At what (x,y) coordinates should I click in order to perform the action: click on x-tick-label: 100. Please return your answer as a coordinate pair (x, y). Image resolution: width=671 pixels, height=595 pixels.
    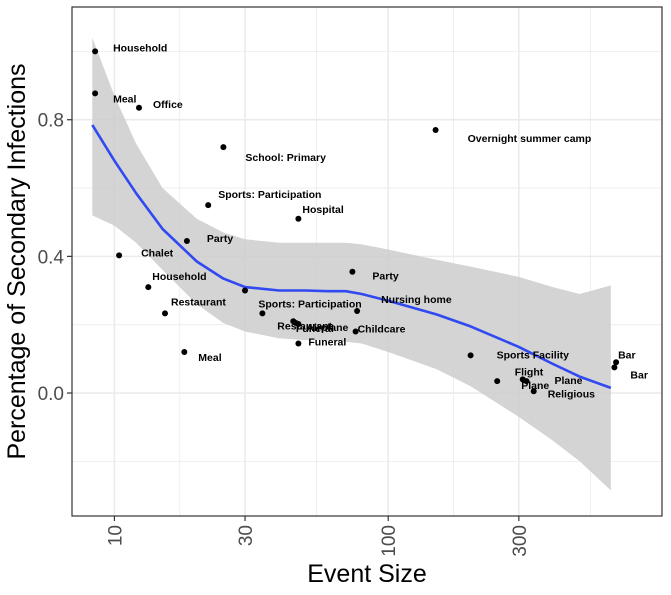
    Looking at the image, I should click on (389, 541).